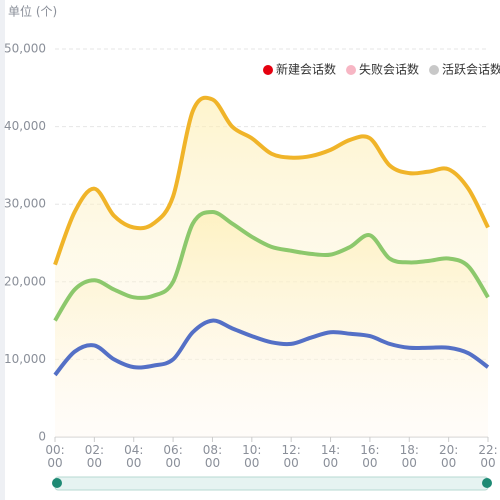 Image resolution: width=500 pixels, height=500 pixels. I want to click on x-tick-label: 04:00, so click(134, 456).